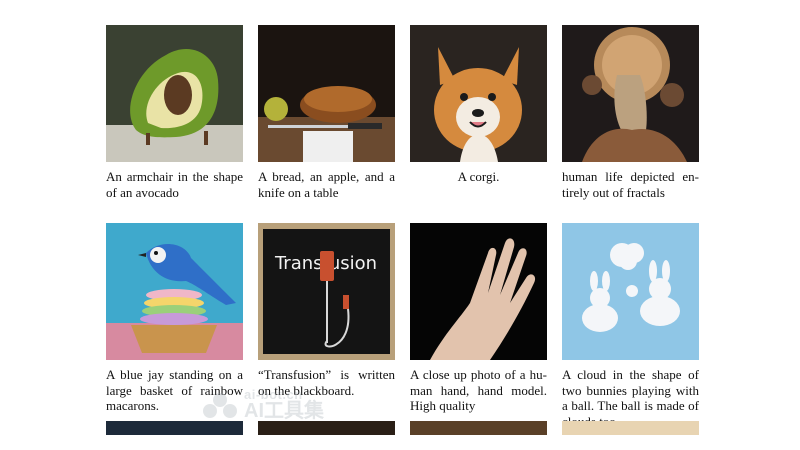 The width and height of the screenshot is (800, 450). I want to click on figure-cell-avocado-armchair: An armchair in the shape of an avocado, so click(174, 124).